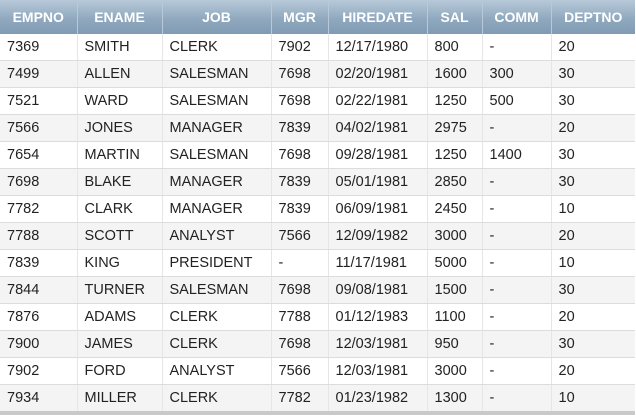 The image size is (636, 416). Describe the element at coordinates (120, 128) in the screenshot. I see `cell-ename: JONES` at that location.